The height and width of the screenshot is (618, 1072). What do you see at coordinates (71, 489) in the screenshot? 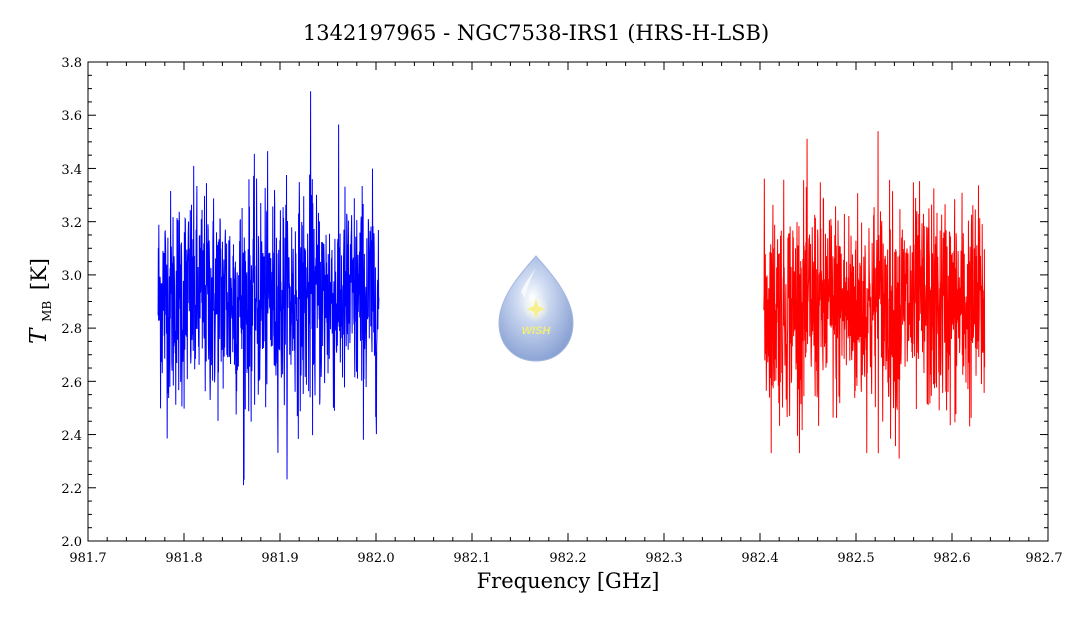
I see `y-tick-label: 2.2` at bounding box center [71, 489].